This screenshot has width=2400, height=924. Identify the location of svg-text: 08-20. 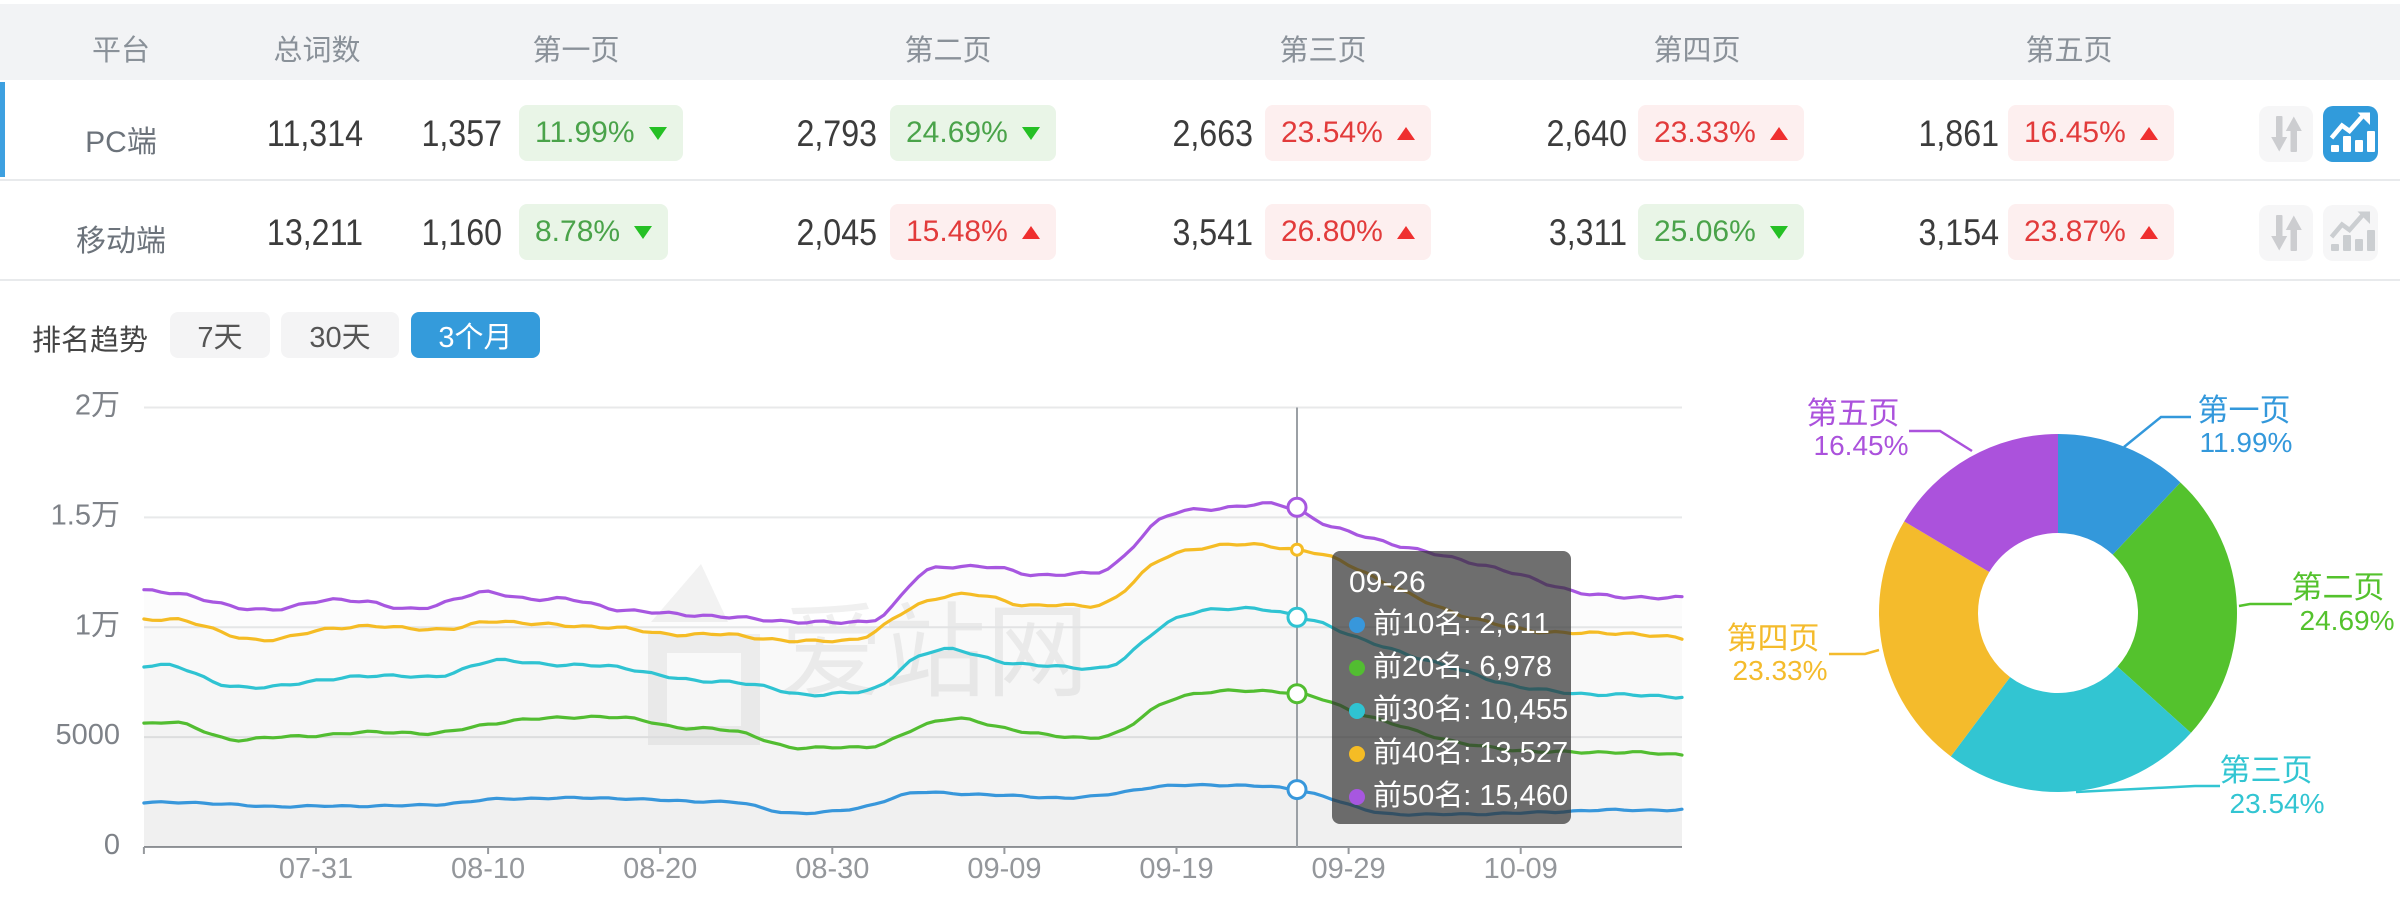
(660, 869).